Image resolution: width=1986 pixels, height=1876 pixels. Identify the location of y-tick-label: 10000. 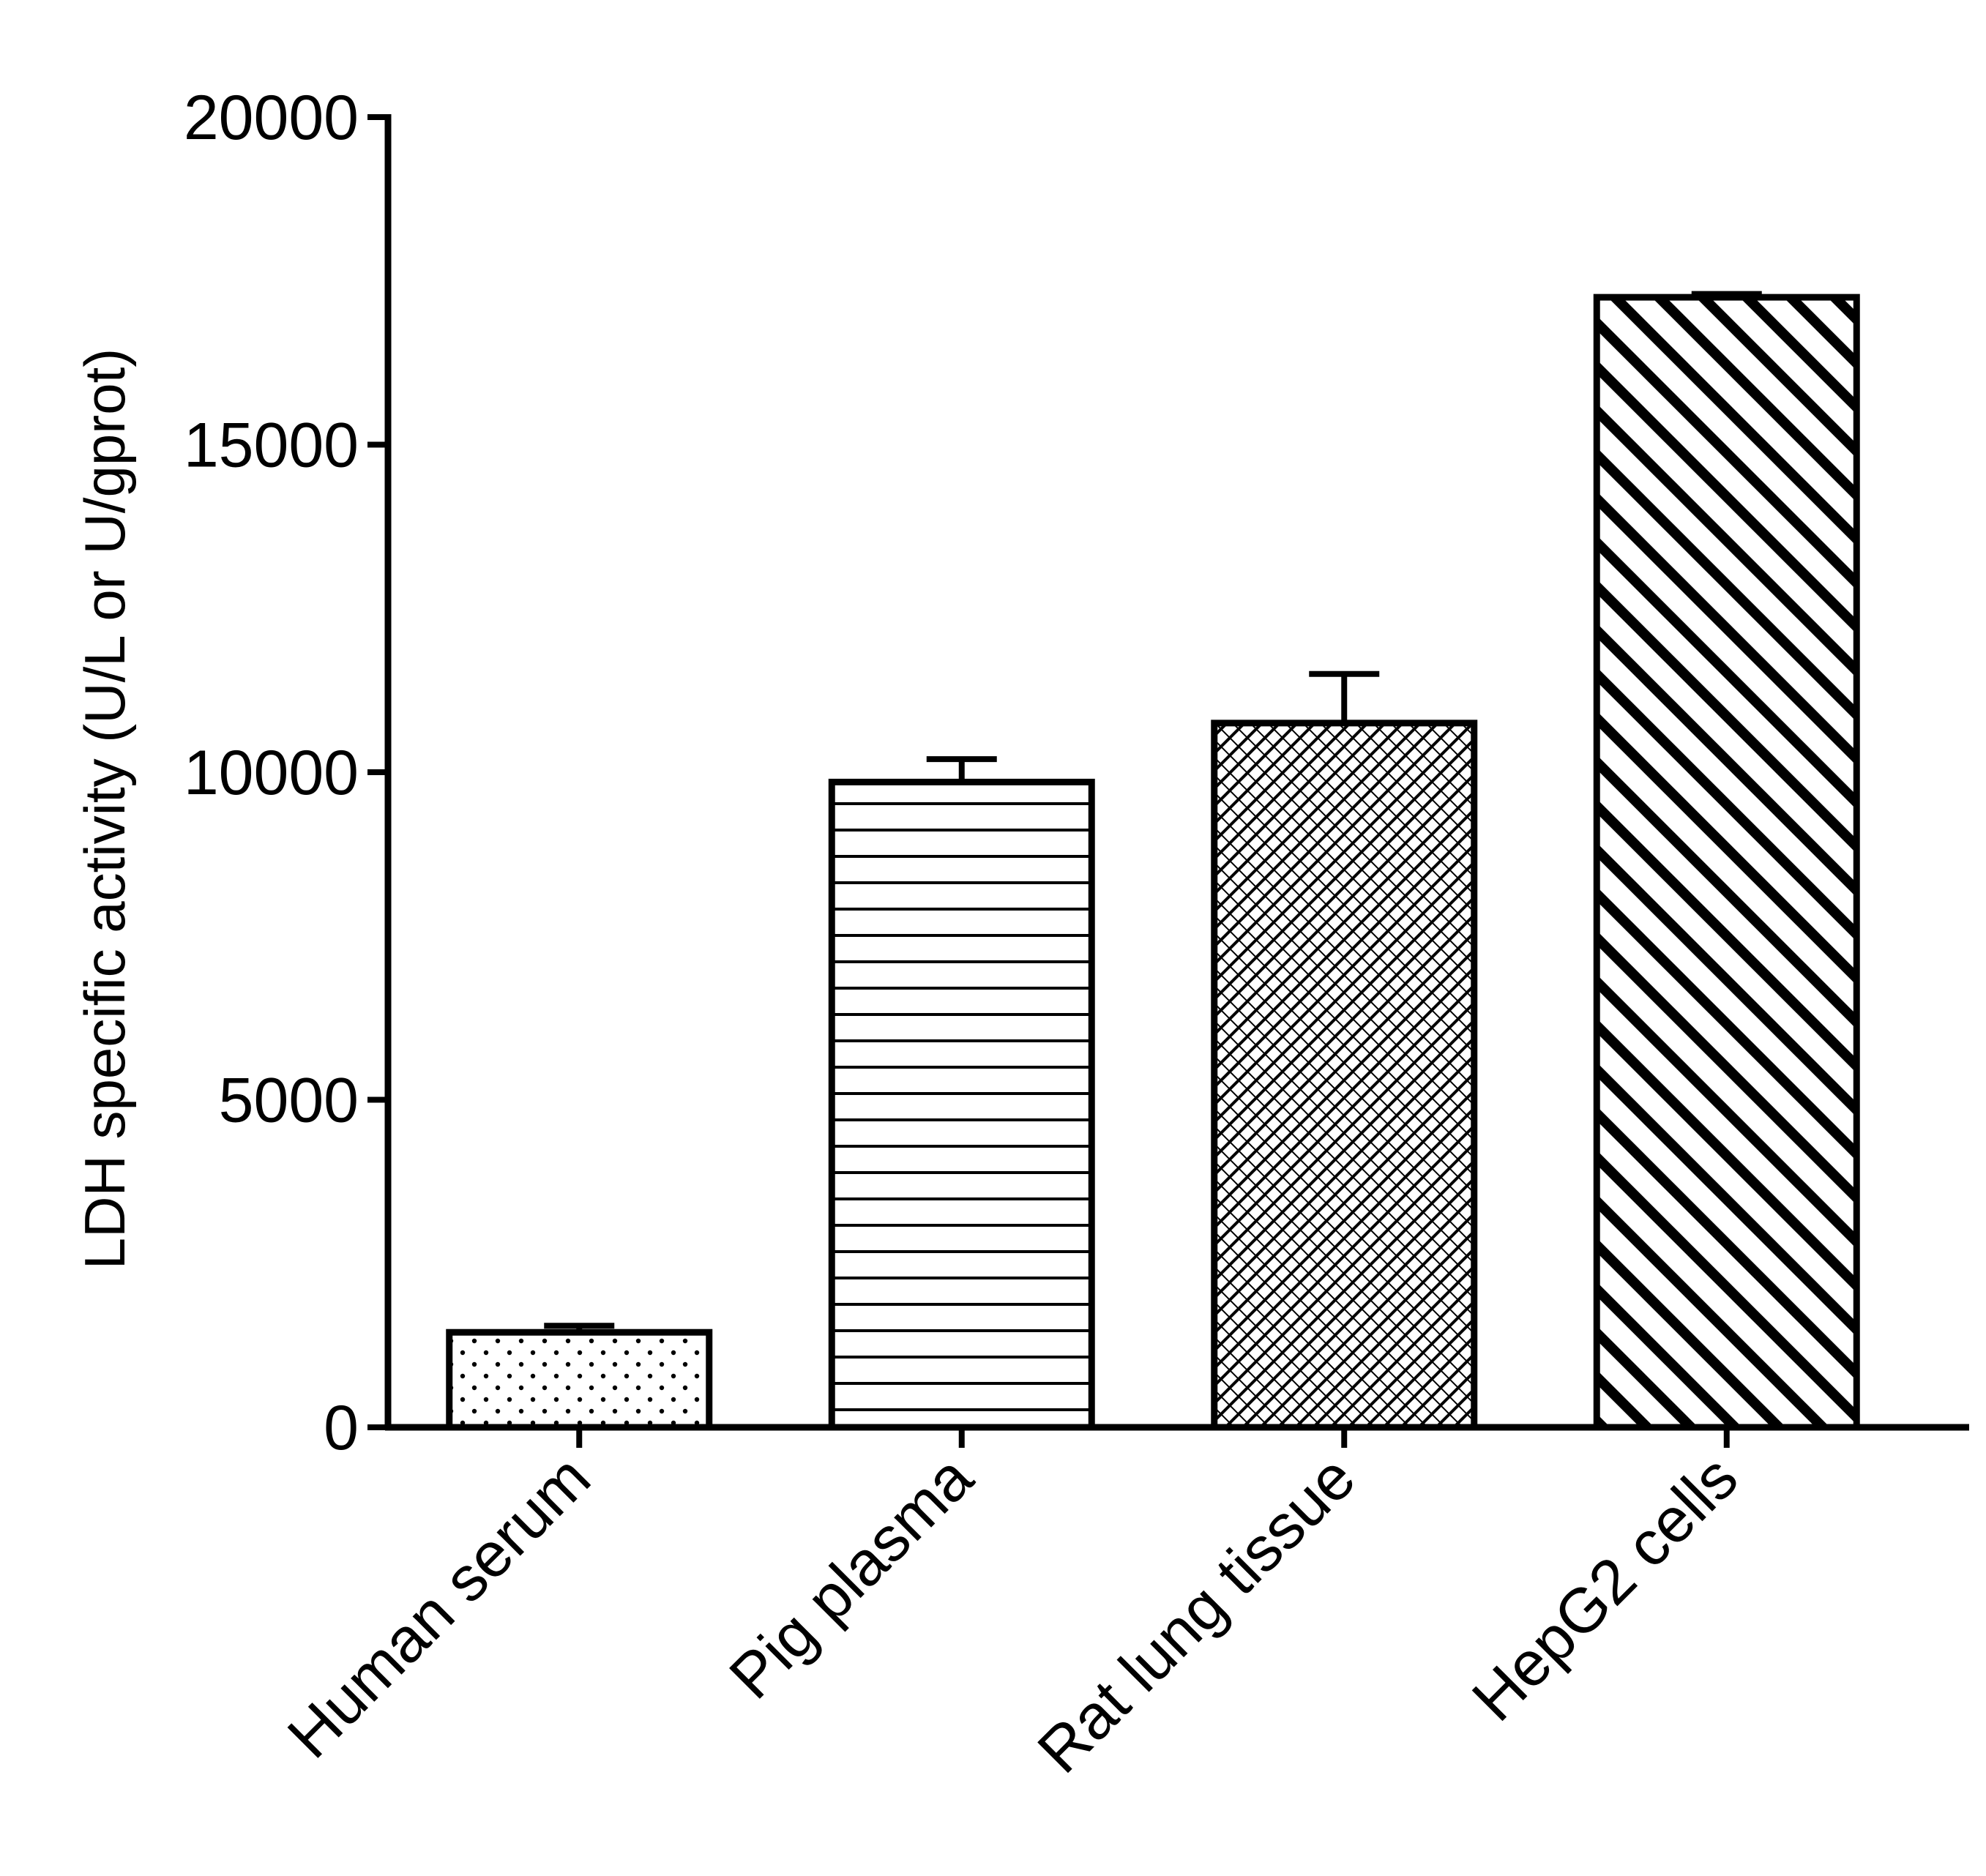
(271, 773).